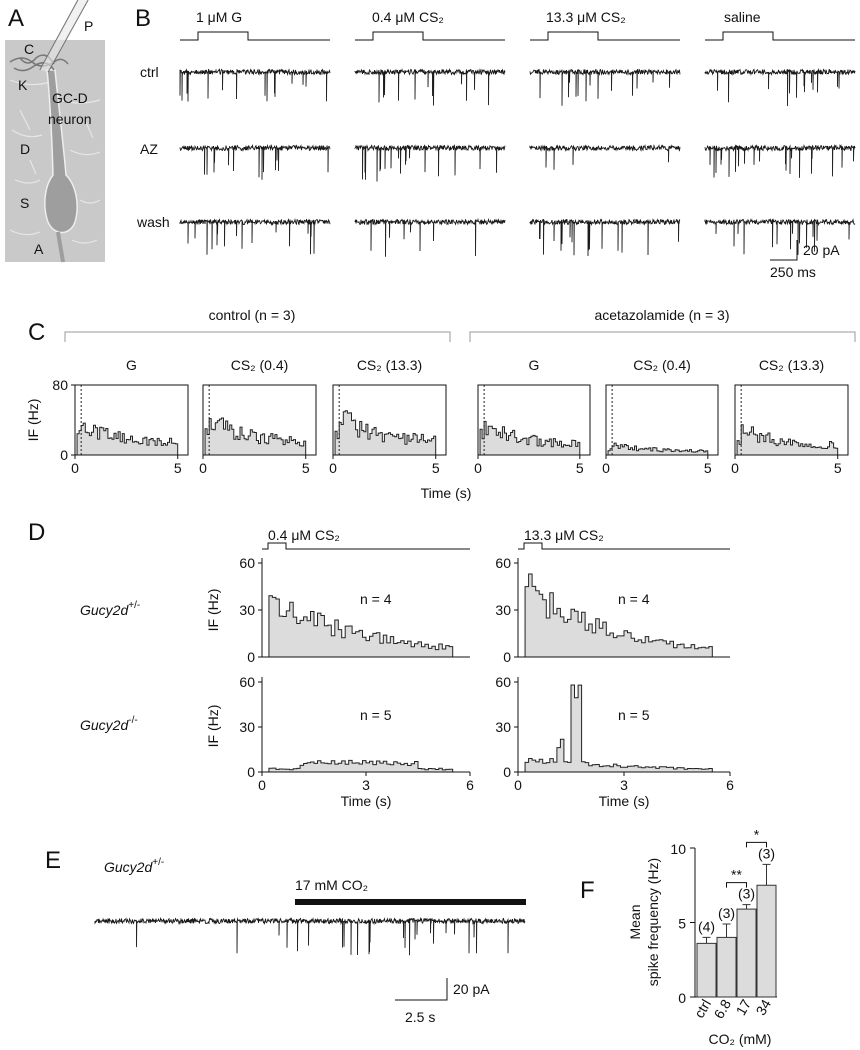 Image resolution: width=860 pixels, height=1050 pixels. What do you see at coordinates (706, 940) in the screenshot?
I see `error-bar` at bounding box center [706, 940].